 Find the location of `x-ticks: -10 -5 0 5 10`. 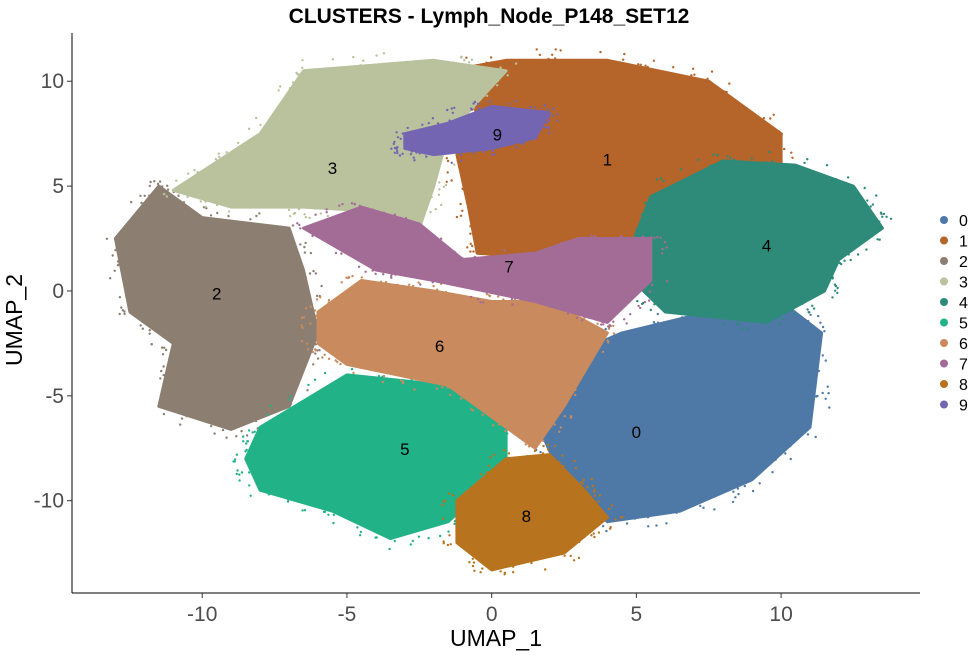

x-ticks: -10 -5 0 5 10 is located at coordinates (490, 609).